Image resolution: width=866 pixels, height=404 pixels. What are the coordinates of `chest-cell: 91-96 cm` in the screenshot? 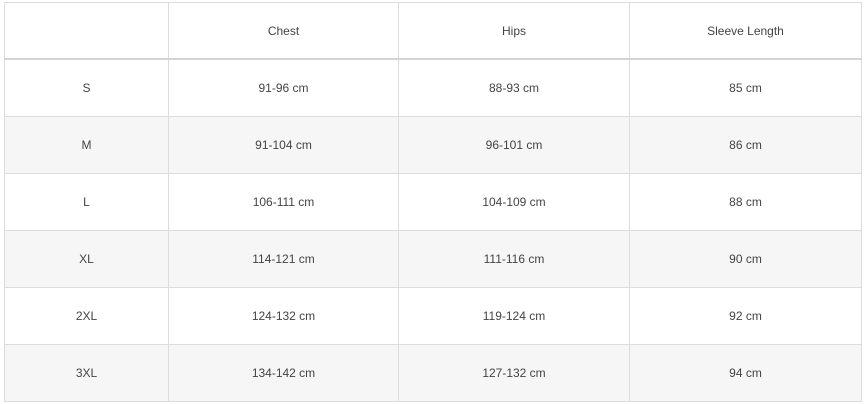 It's located at (283, 87).